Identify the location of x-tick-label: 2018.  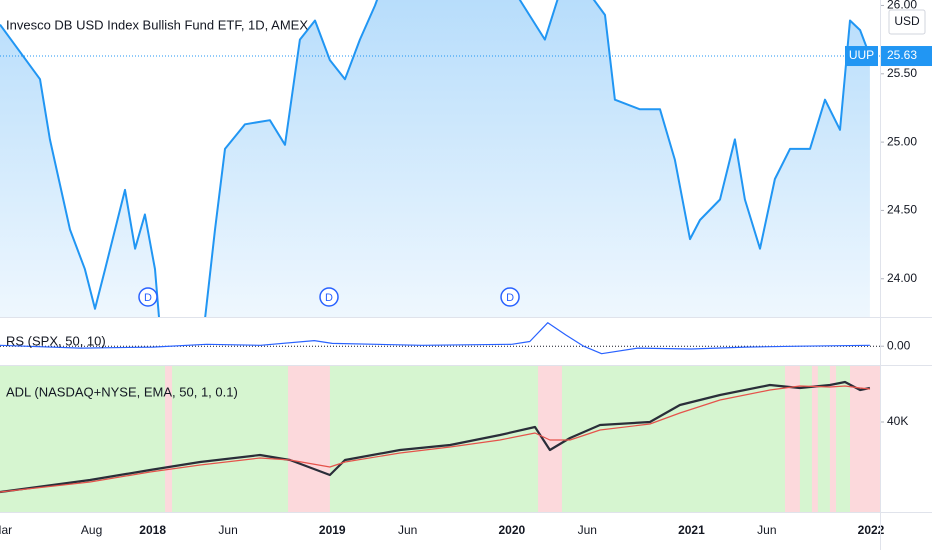
(152, 530).